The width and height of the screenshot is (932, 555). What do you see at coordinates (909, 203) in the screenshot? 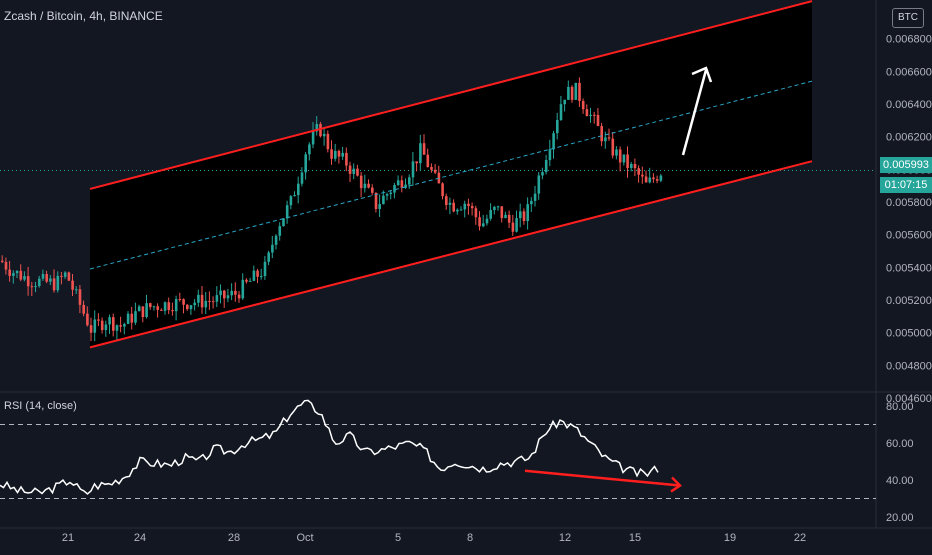
I see `price-axis-tick-6: 0.005800` at bounding box center [909, 203].